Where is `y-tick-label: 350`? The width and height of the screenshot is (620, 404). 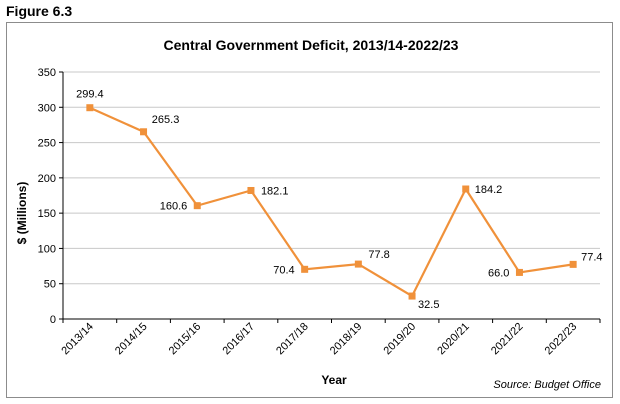 y-tick-label: 350 is located at coordinates (47, 73).